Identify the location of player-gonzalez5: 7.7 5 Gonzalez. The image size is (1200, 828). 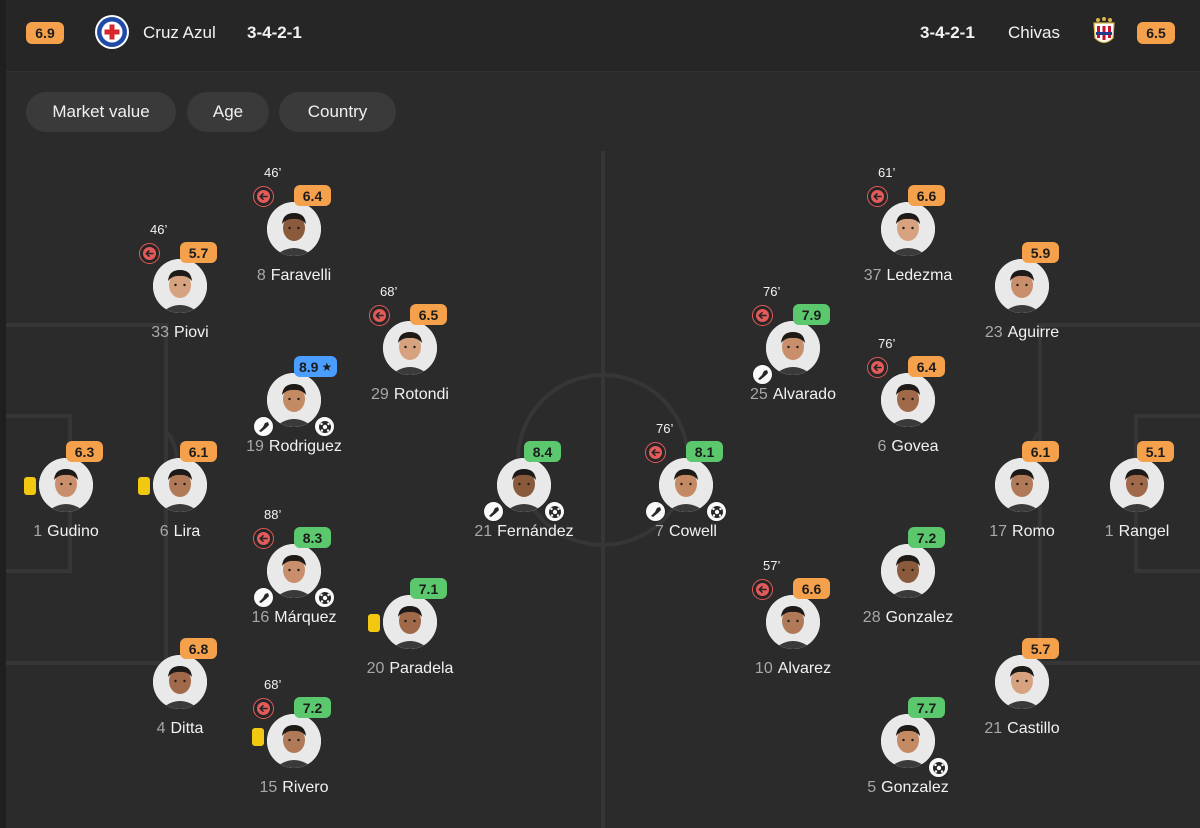
(908, 746).